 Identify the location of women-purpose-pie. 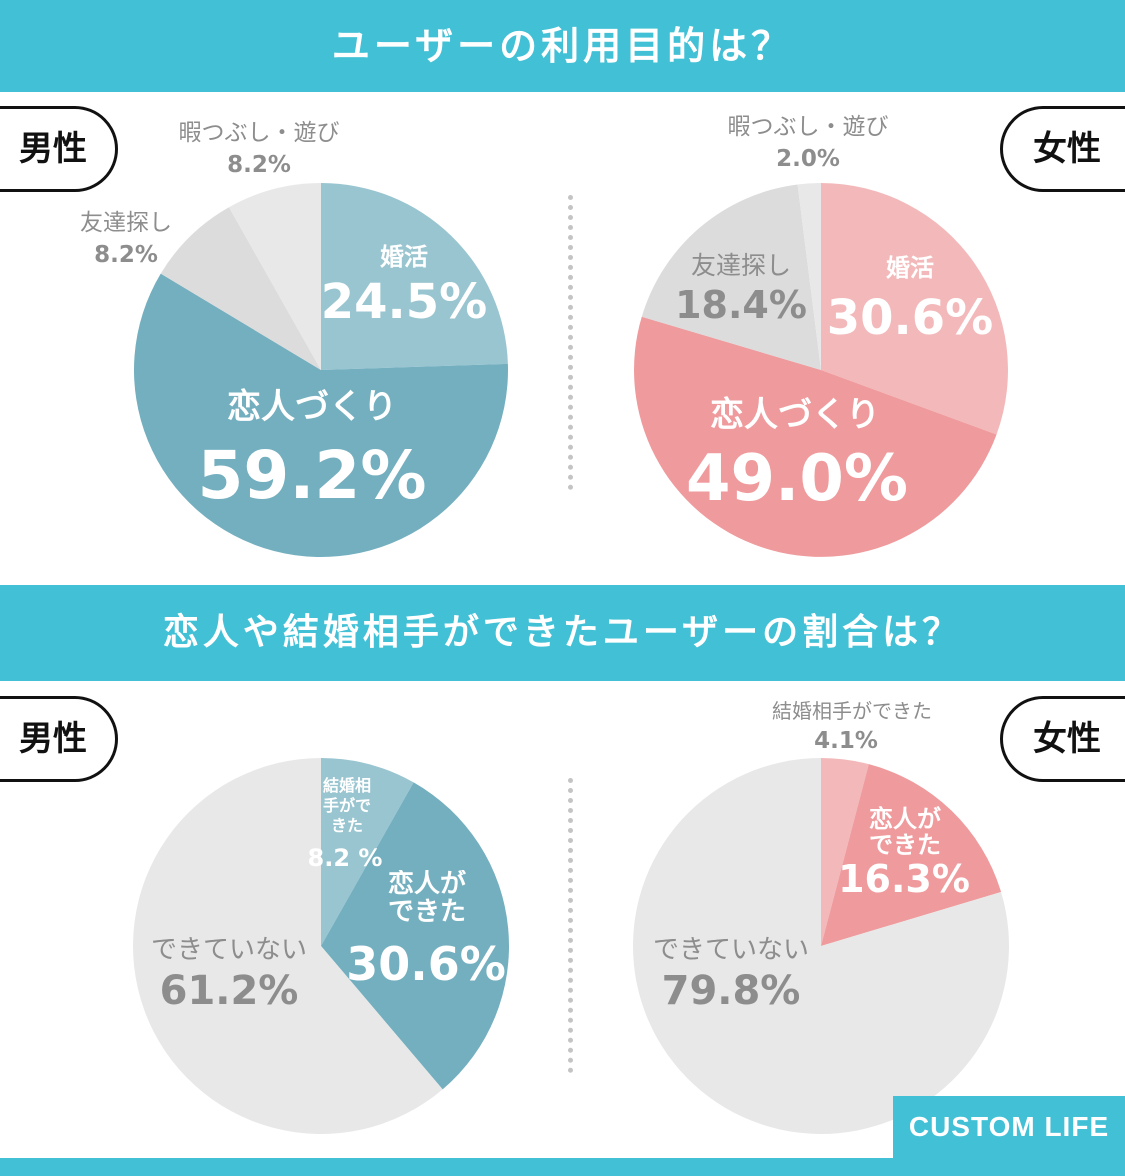
(821, 370).